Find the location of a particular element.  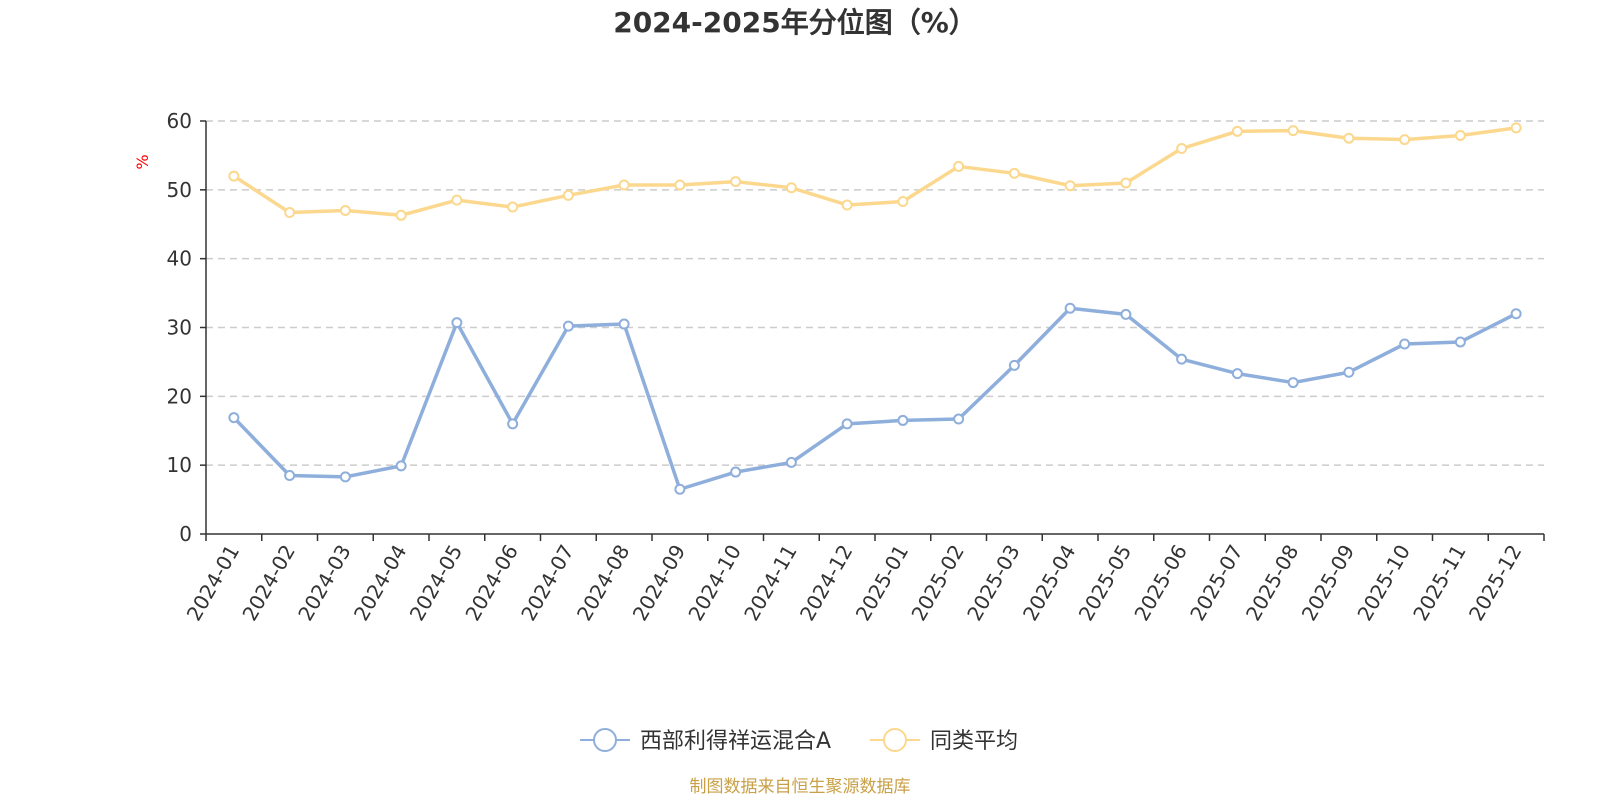

x-tick-label: 2024-04 is located at coordinates (380, 583).